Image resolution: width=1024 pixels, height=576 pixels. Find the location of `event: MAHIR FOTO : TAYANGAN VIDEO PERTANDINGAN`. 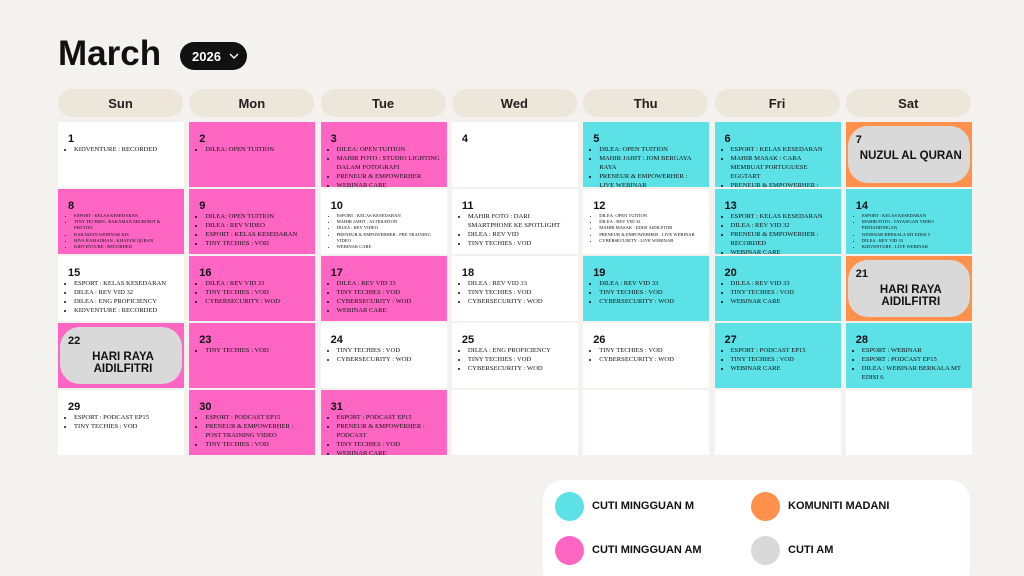

event: MAHIR FOTO : TAYANGAN VIDEO PERTANDINGAN is located at coordinates (914, 225).